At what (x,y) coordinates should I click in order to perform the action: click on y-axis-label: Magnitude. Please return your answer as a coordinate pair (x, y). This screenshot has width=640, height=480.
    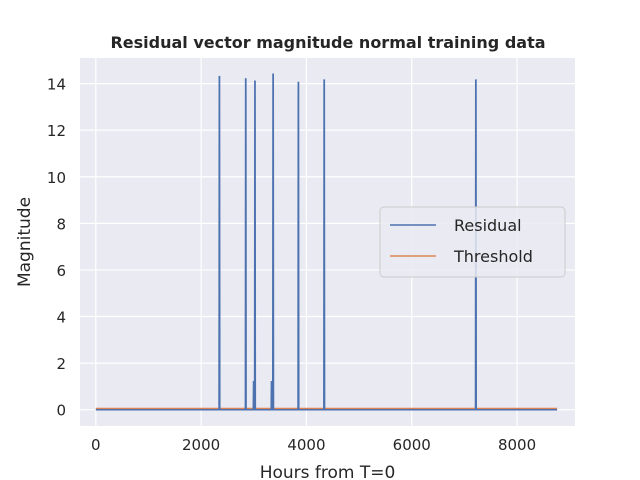
    Looking at the image, I should click on (25, 242).